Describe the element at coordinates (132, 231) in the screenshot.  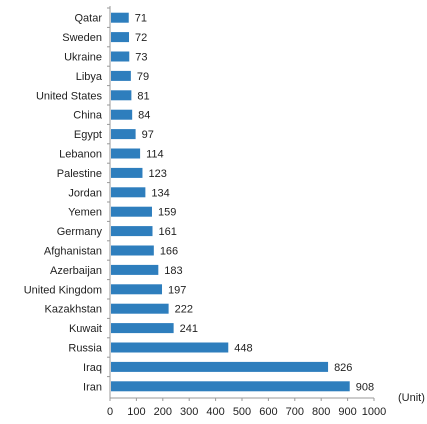
I see `bar-germany` at that location.